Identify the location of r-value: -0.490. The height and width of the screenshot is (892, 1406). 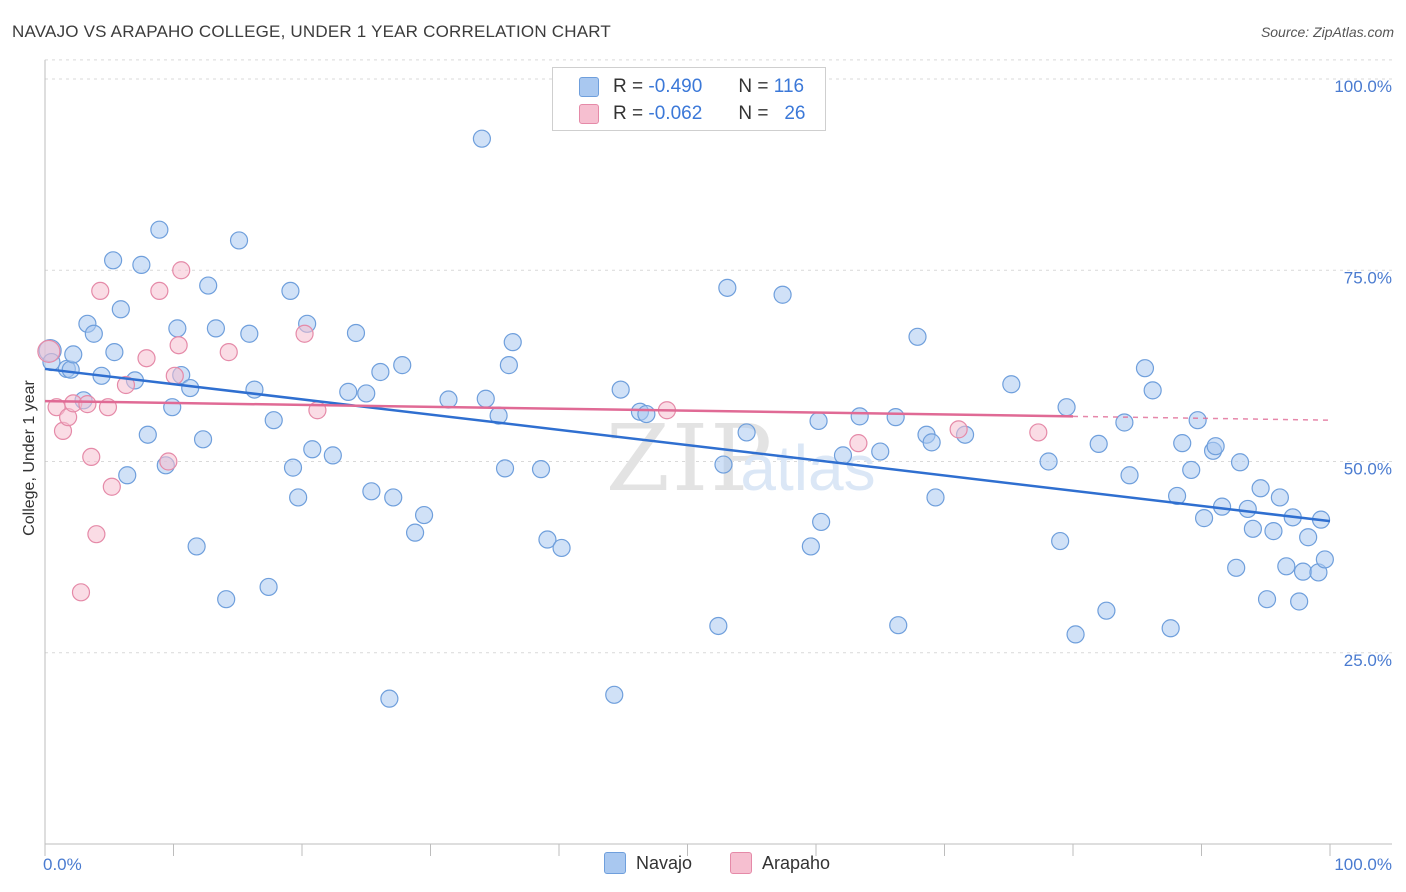
(675, 86).